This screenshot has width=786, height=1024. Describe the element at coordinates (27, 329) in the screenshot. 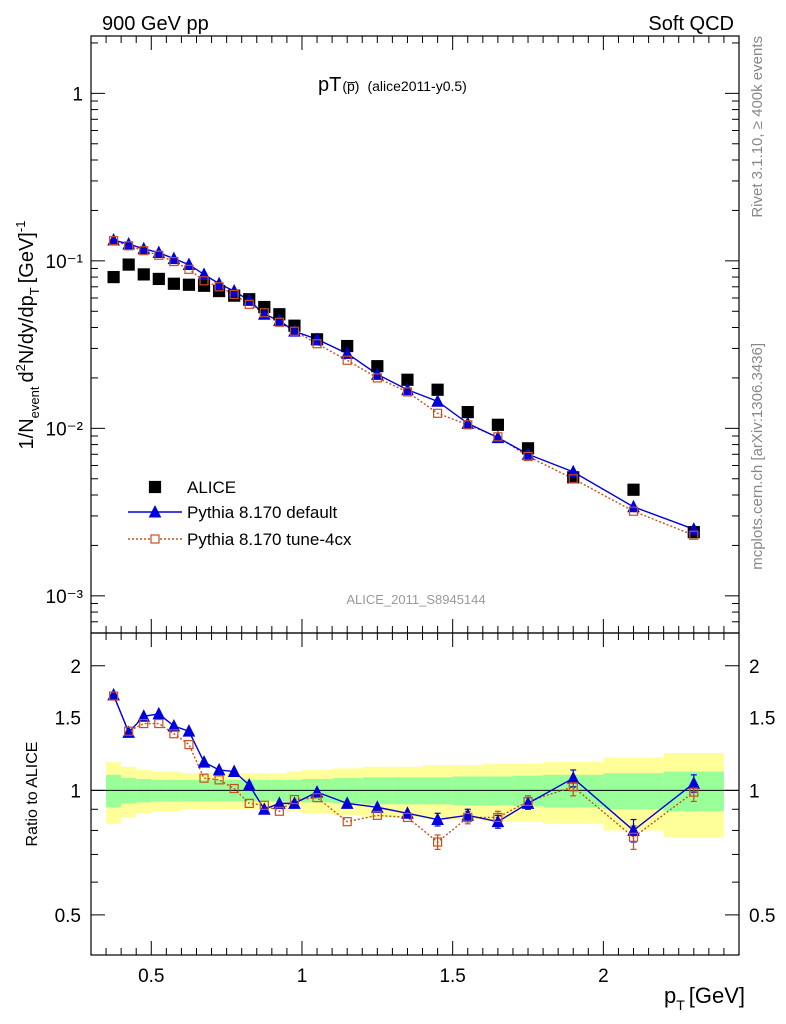

I see `ylabel-part-c: N/dy/dp` at that location.